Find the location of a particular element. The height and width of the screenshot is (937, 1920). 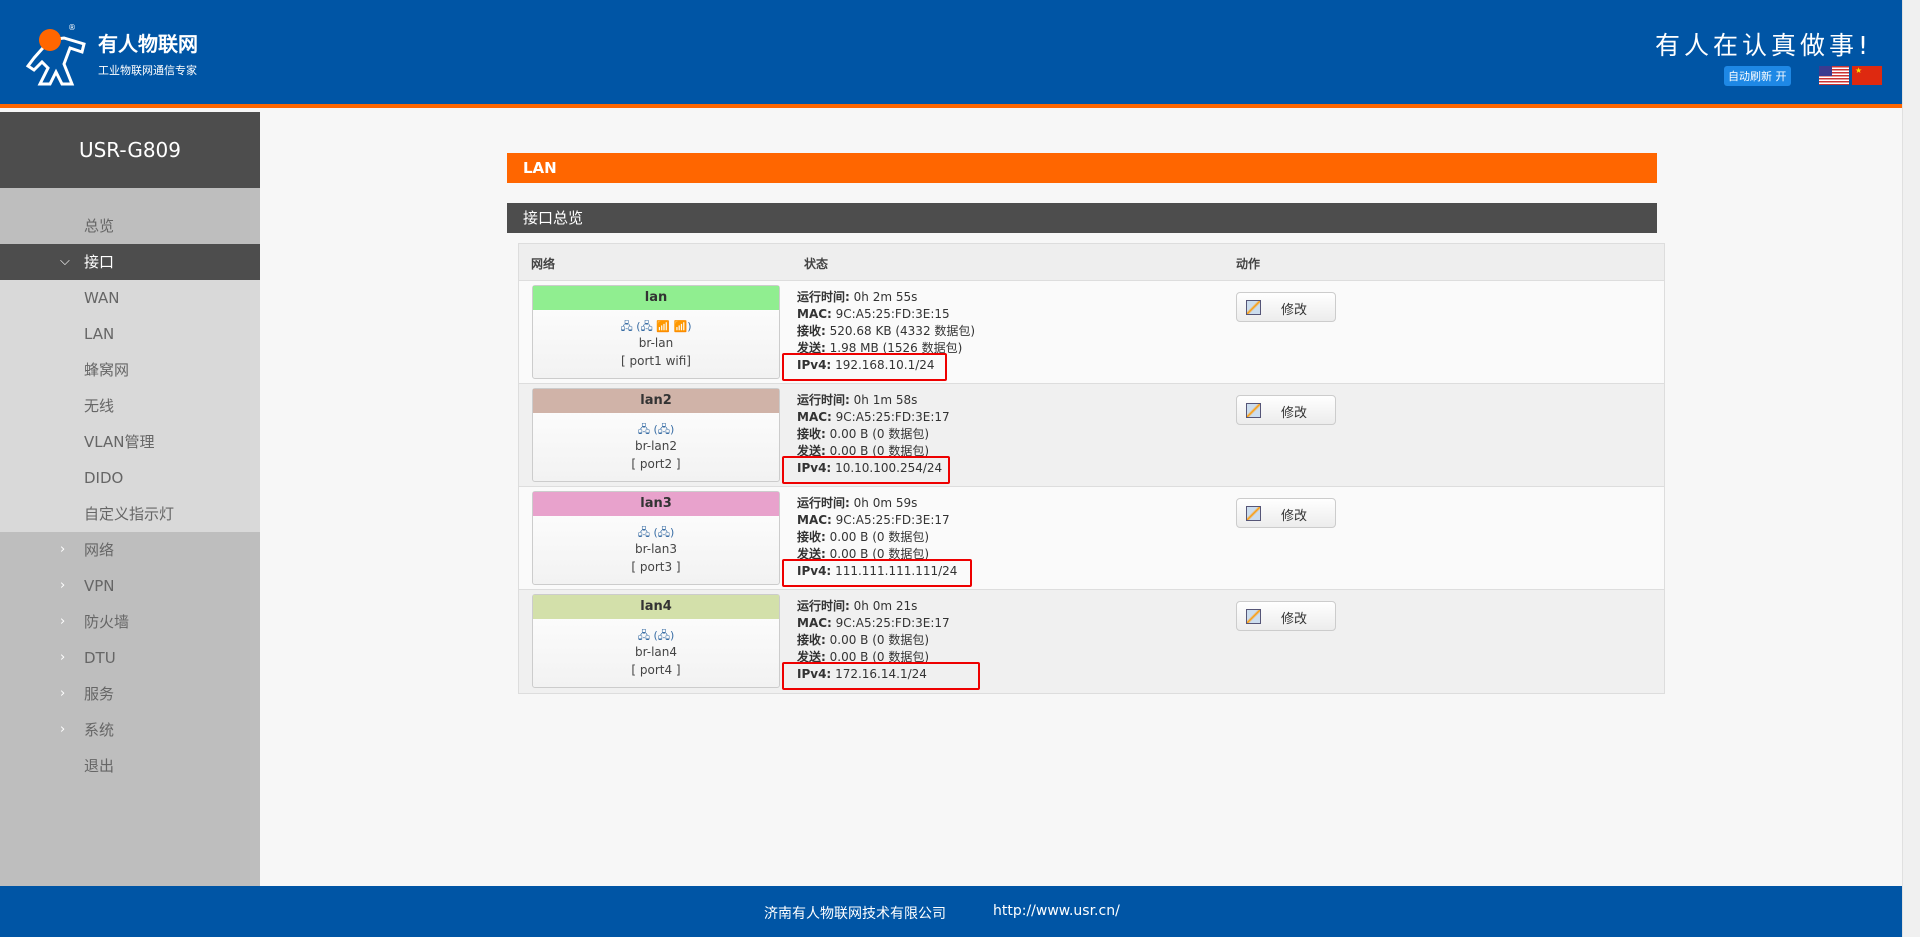

interface-name: lan3 is located at coordinates (656, 504).